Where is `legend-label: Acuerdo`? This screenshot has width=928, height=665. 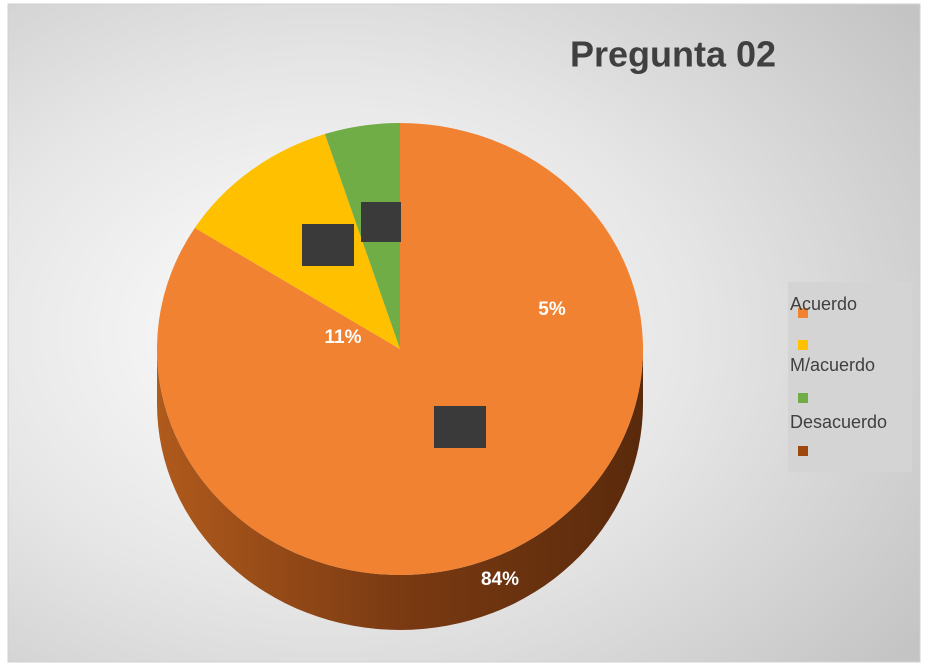
legend-label: Acuerdo is located at coordinates (823, 304).